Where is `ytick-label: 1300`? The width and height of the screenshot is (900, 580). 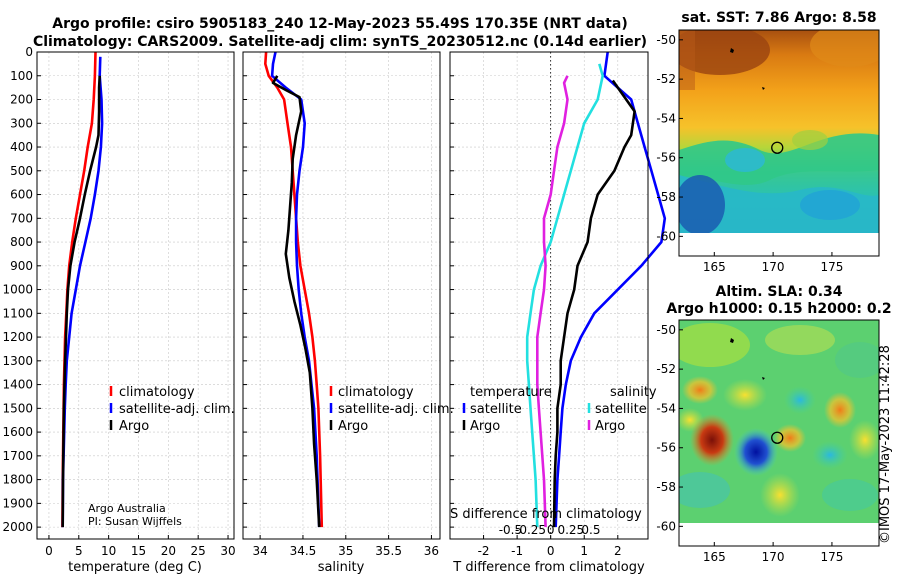
ytick-label: 1300 is located at coordinates (17, 361).